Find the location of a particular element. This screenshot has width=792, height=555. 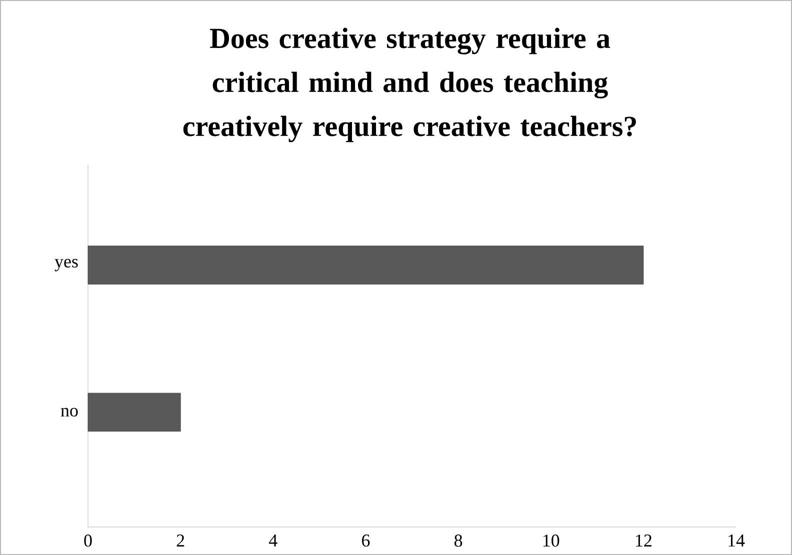

x-tick-label: 10 is located at coordinates (551, 540).